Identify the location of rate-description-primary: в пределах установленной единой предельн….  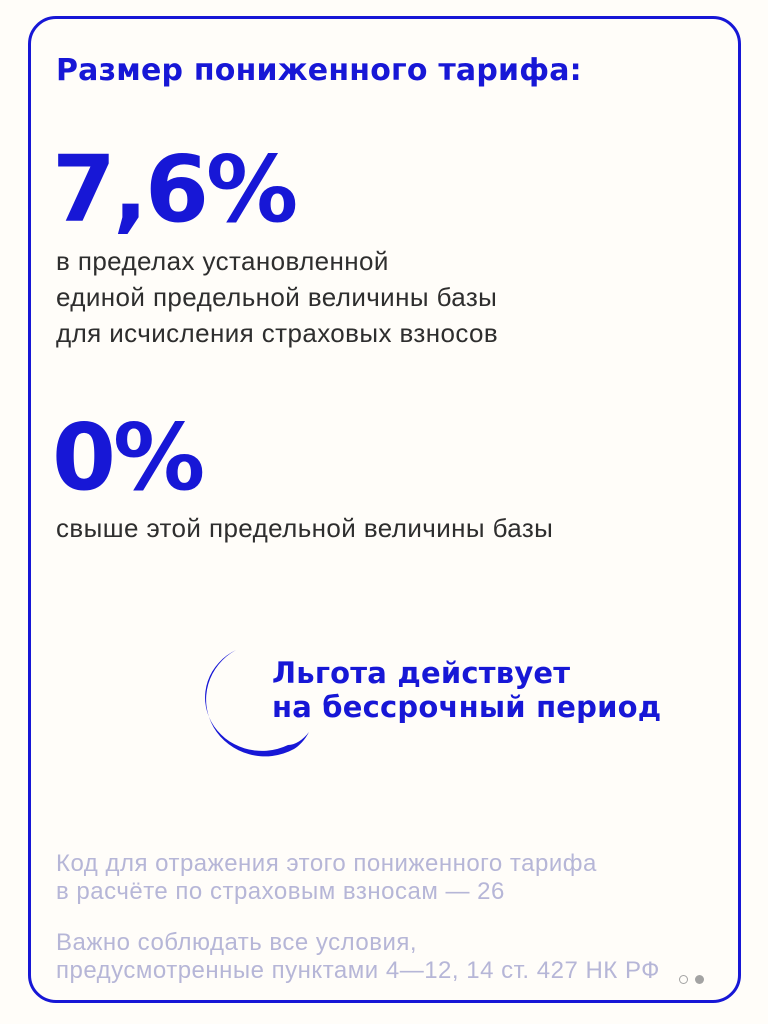
(277, 297).